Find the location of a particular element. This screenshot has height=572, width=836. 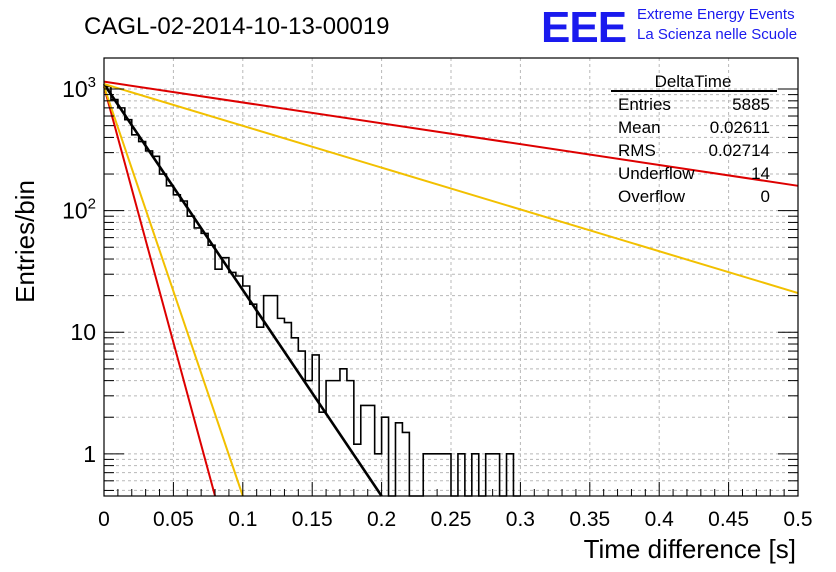

x-tick-label: 0.45 is located at coordinates (728, 519).